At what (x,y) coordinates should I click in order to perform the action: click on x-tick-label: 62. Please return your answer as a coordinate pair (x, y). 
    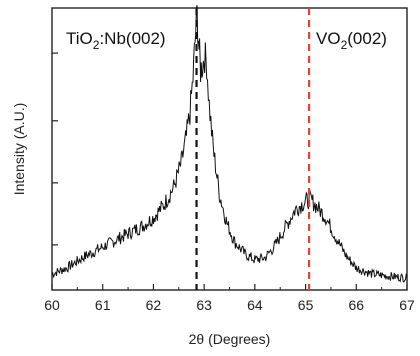
    Looking at the image, I should click on (154, 305).